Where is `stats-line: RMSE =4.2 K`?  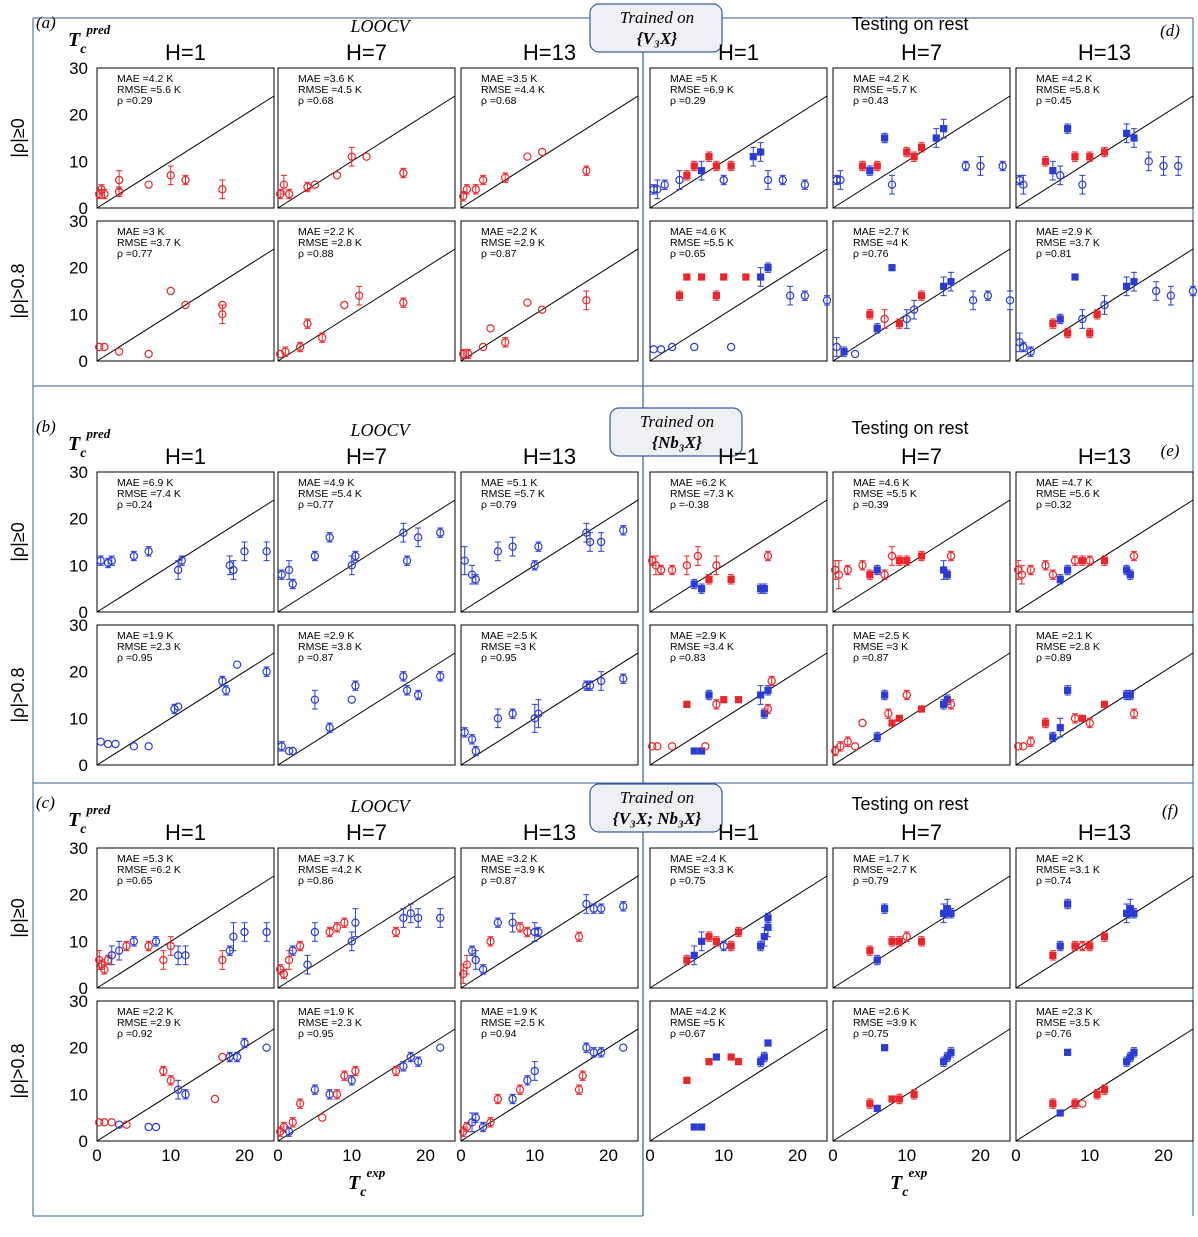
stats-line: RMSE =4.2 K is located at coordinates (330, 870).